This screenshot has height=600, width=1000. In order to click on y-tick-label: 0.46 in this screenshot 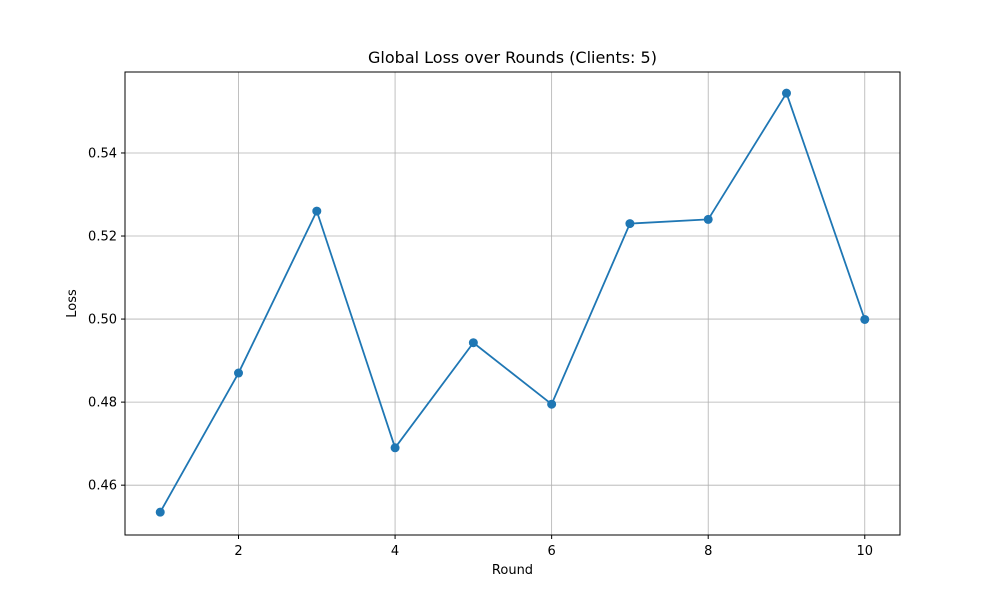, I will do `click(102, 486)`.